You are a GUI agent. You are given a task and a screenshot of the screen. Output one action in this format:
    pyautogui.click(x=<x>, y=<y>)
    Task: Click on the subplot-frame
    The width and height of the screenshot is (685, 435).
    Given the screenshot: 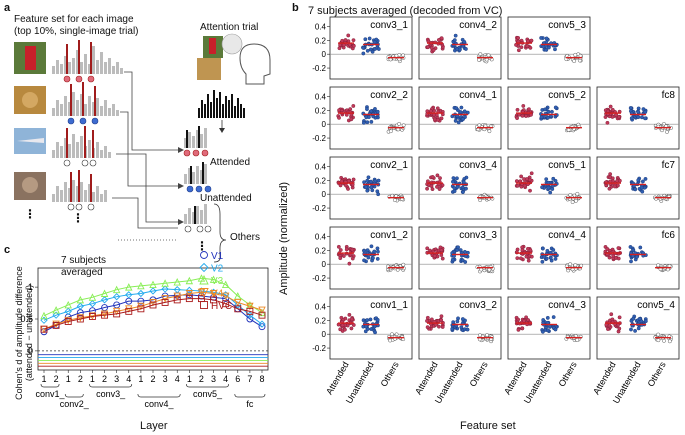 What is the action you would take?
    pyautogui.click(x=371, y=118)
    